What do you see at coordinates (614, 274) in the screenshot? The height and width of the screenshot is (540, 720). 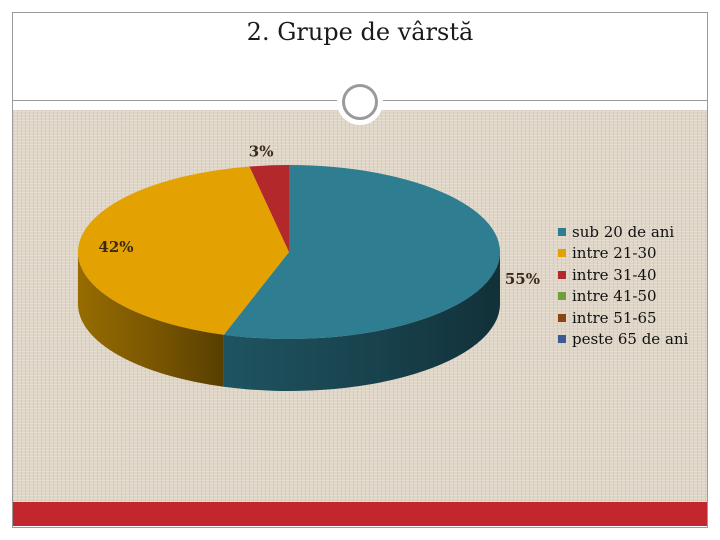 I see `legend-label: intre 31-40` at bounding box center [614, 274].